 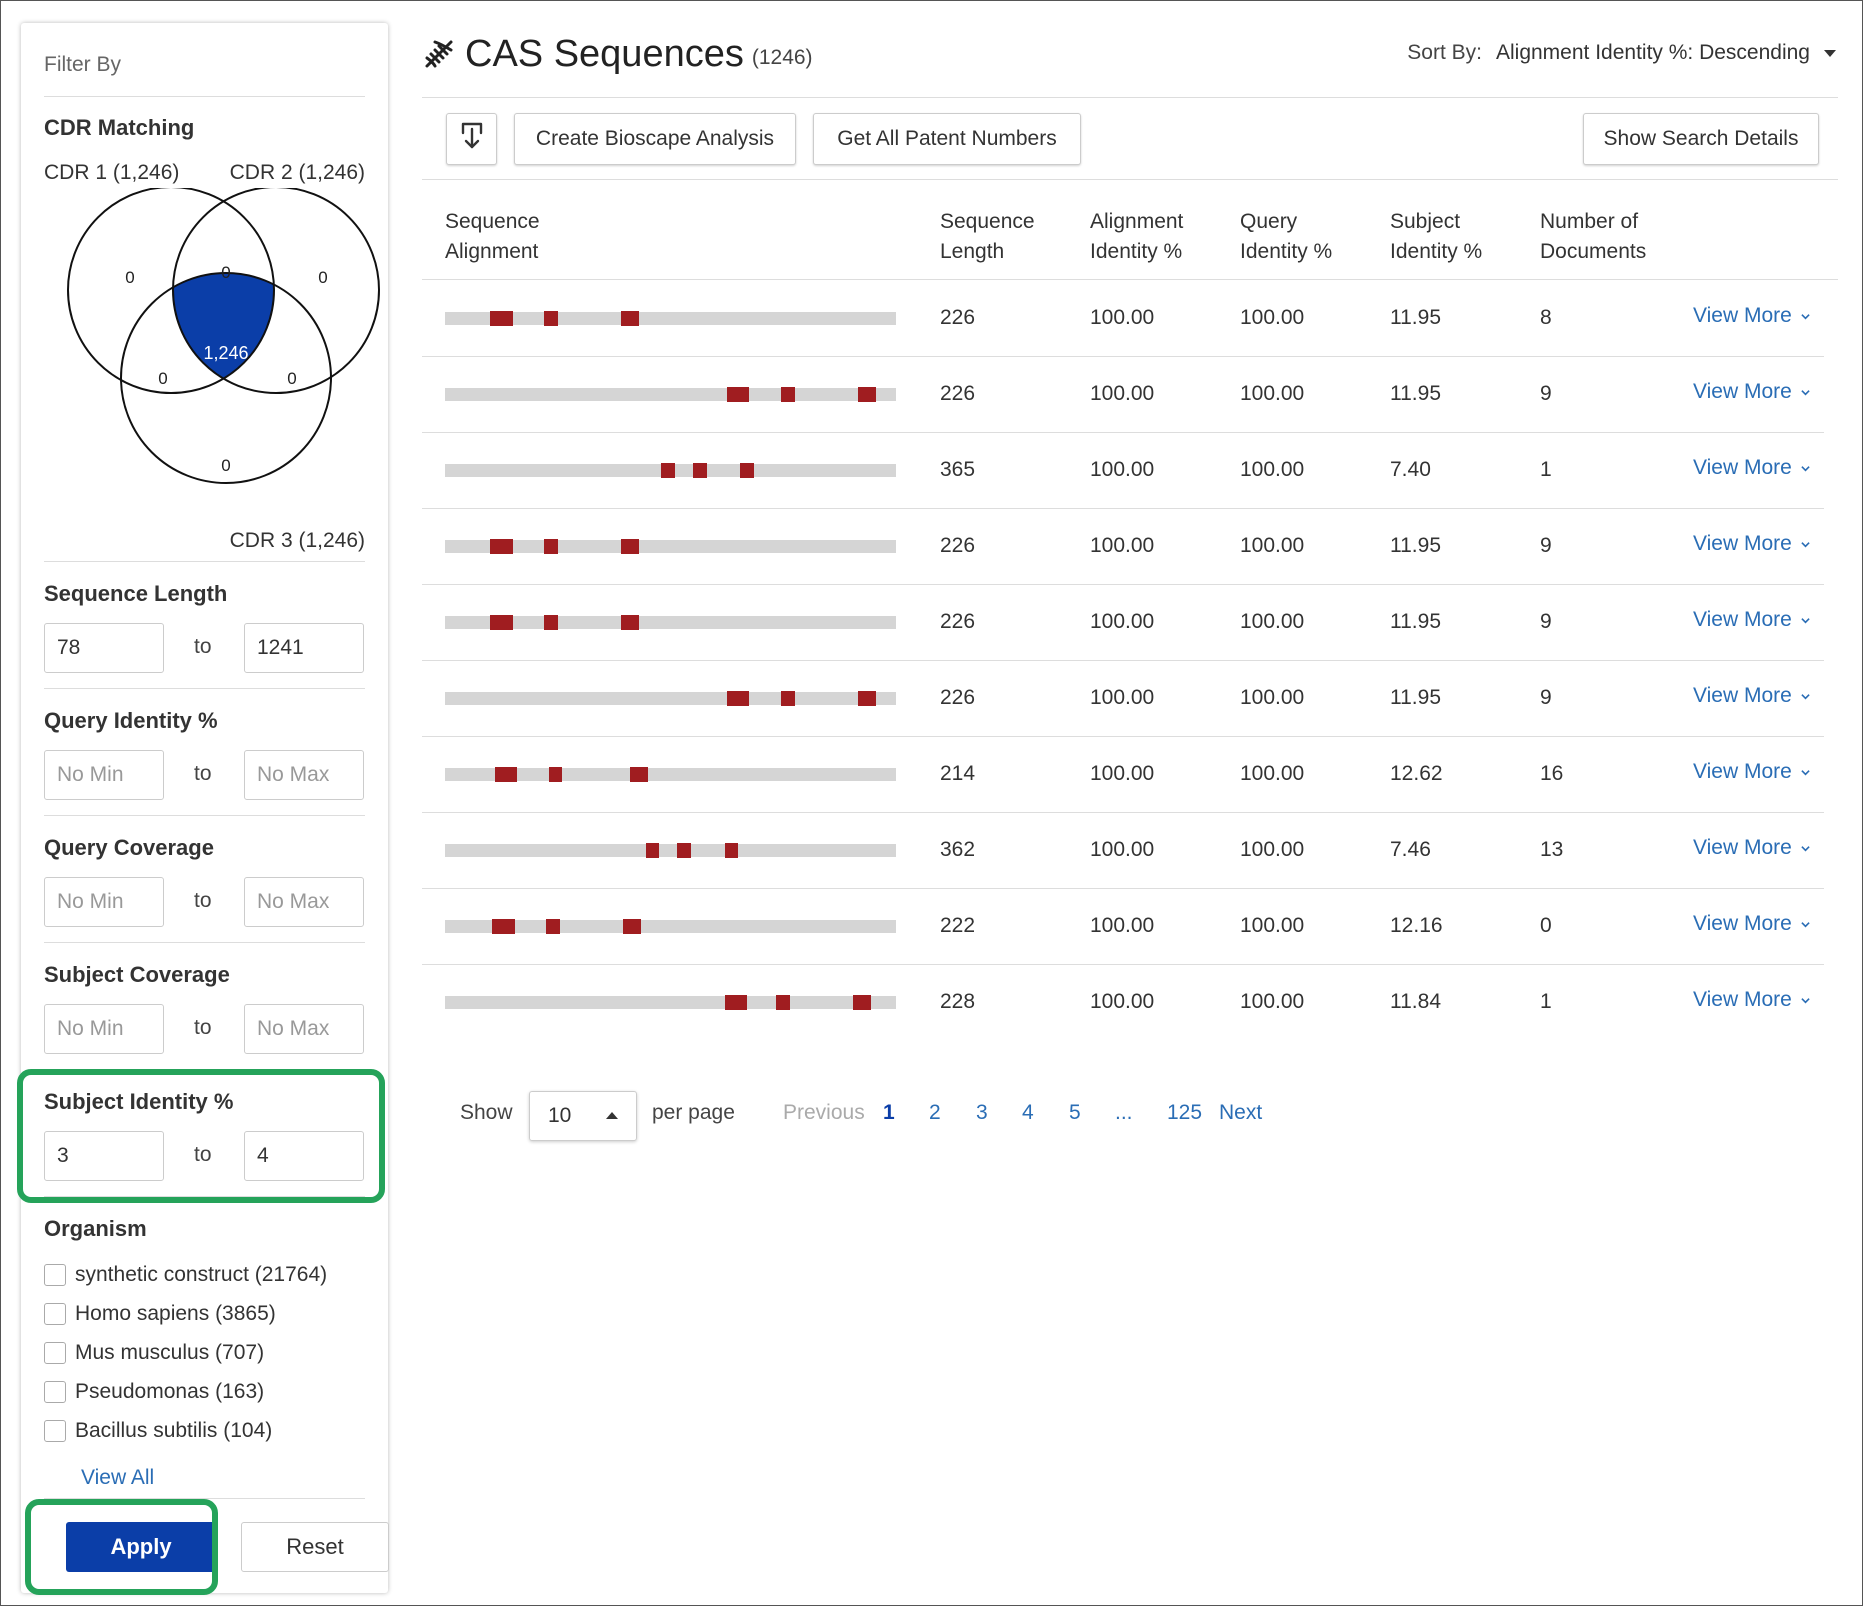 I want to click on header-number-of-documents: Number of Documents, so click(x=1593, y=237).